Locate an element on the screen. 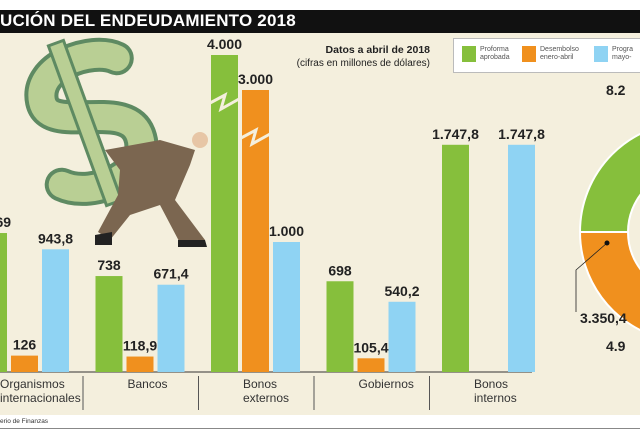 The width and height of the screenshot is (640, 434). category-label: internacionales is located at coordinates (40, 398).